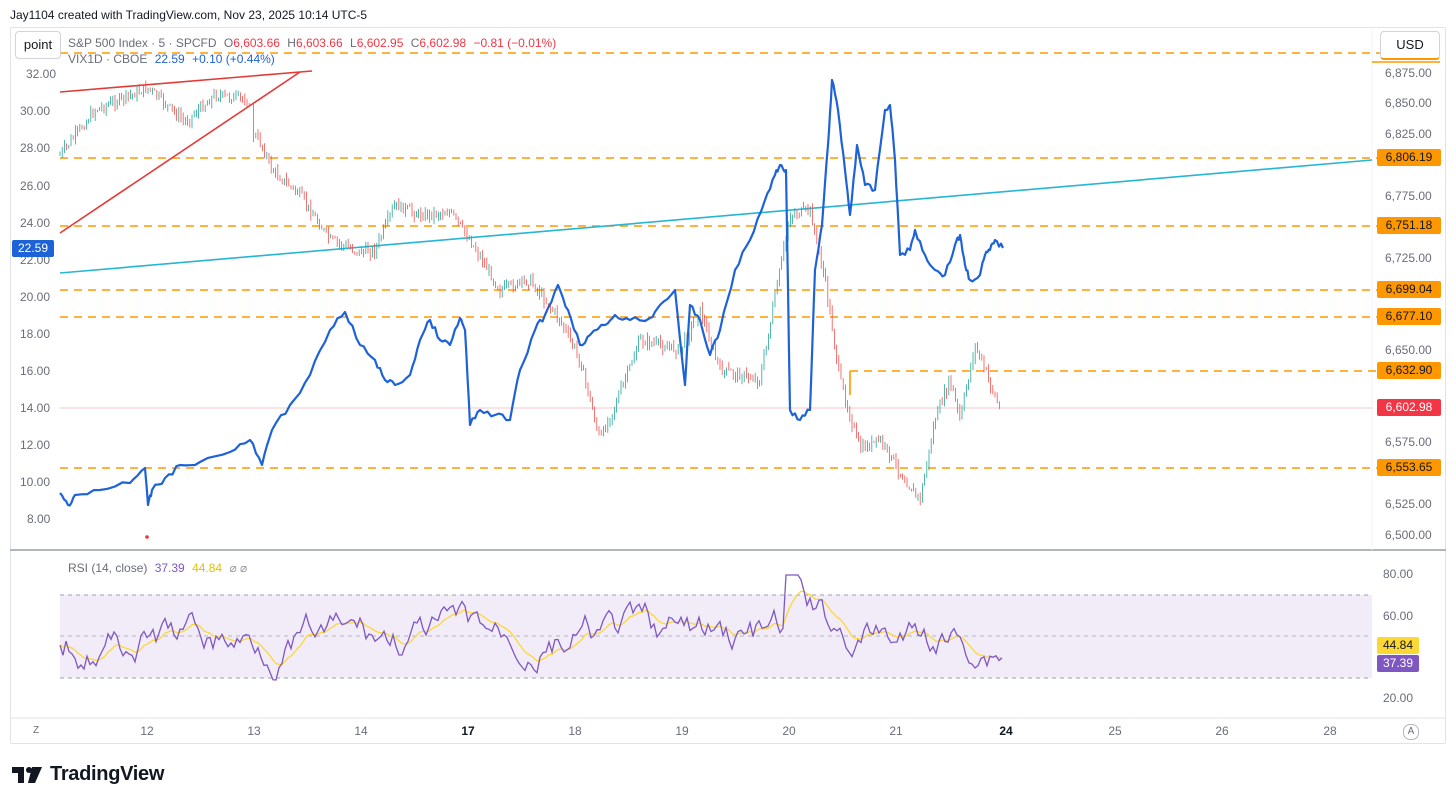 This screenshot has height=804, width=1456. I want to click on time-label: 14, so click(361, 731).